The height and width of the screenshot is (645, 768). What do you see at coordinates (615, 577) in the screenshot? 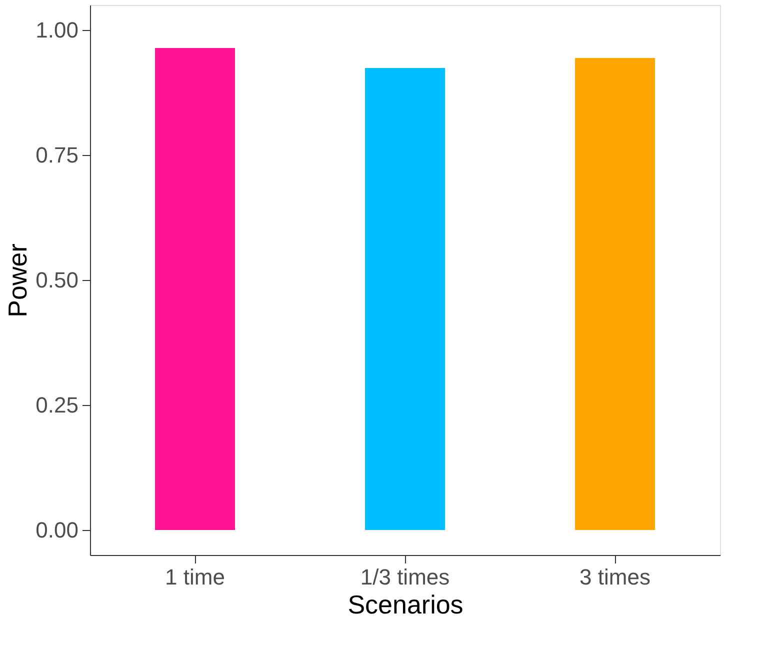
I see `x-tick-label: 3 times` at bounding box center [615, 577].